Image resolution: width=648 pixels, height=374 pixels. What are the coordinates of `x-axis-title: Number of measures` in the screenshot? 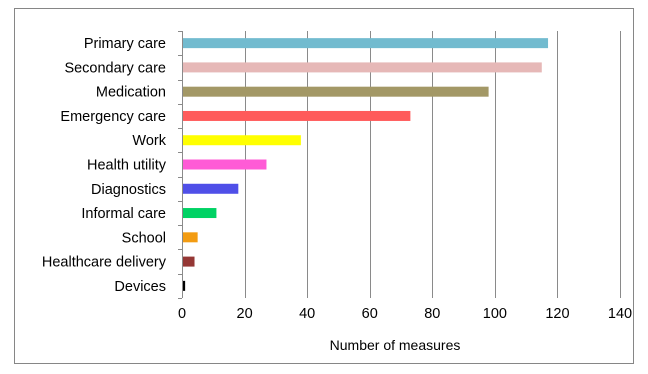 It's located at (395, 345).